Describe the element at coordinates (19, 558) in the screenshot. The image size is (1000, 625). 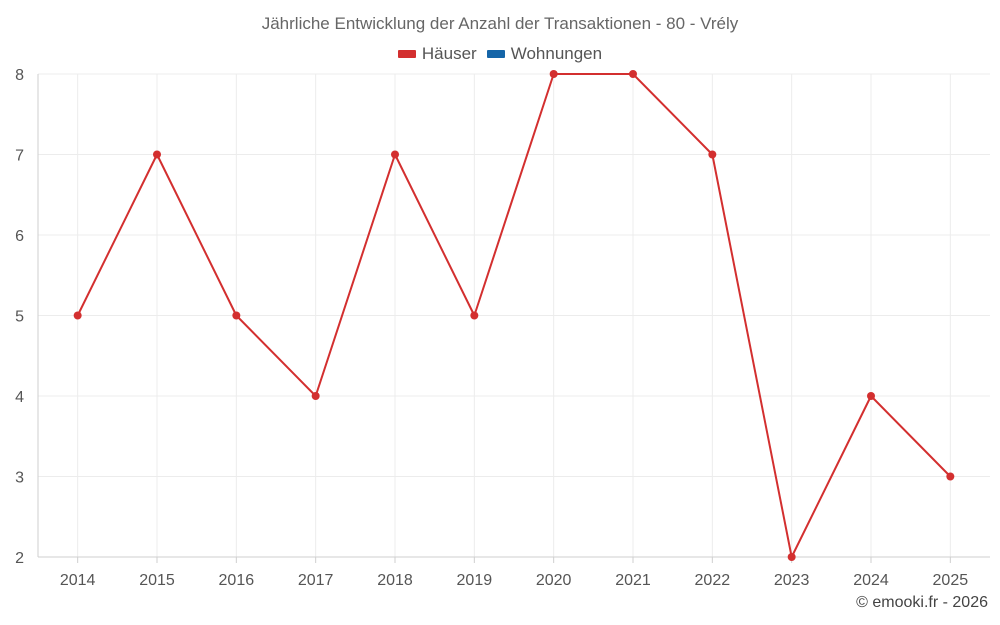
I see `y-tick-label: 2` at that location.